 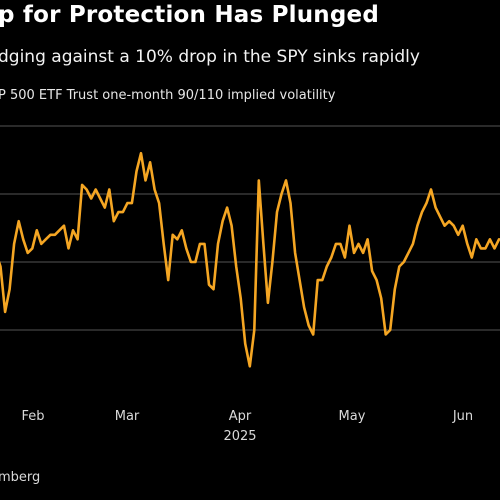 I want to click on x-tick-label: Jun, so click(x=462, y=416).